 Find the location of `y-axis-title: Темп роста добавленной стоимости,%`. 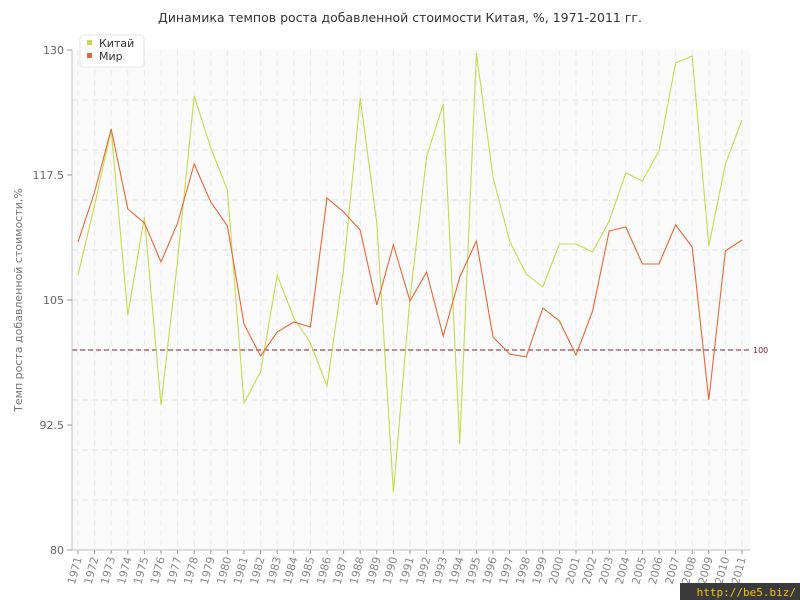

y-axis-title: Темп роста добавленной стоимости,% is located at coordinates (18, 300).